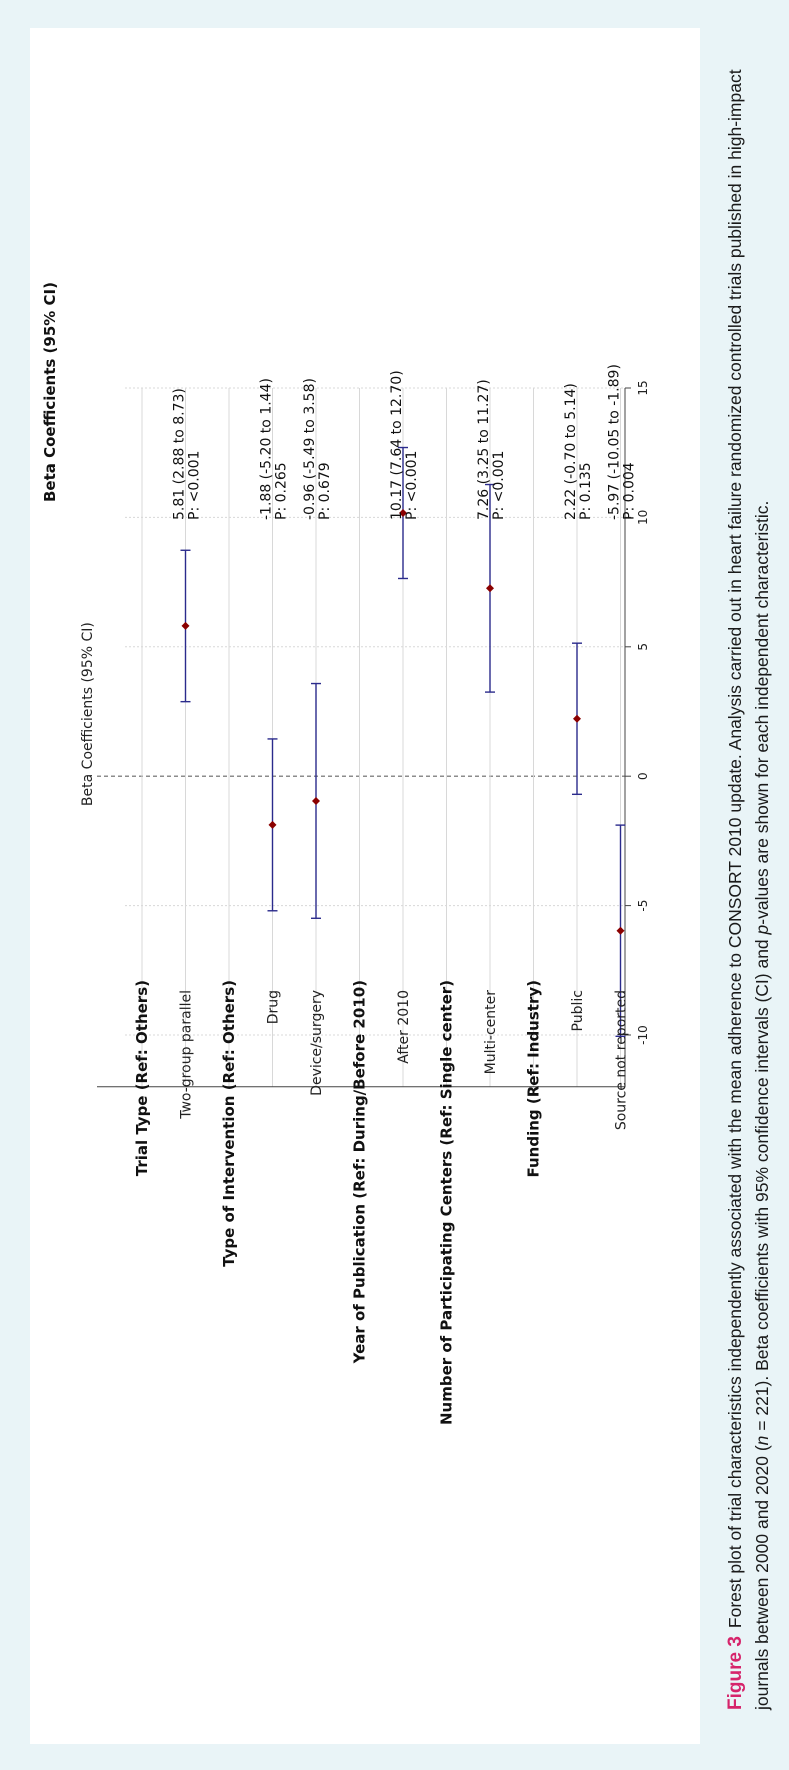 The width and height of the screenshot is (789, 1770). What do you see at coordinates (404, 1027) in the screenshot?
I see `row-label: After 2010` at bounding box center [404, 1027].